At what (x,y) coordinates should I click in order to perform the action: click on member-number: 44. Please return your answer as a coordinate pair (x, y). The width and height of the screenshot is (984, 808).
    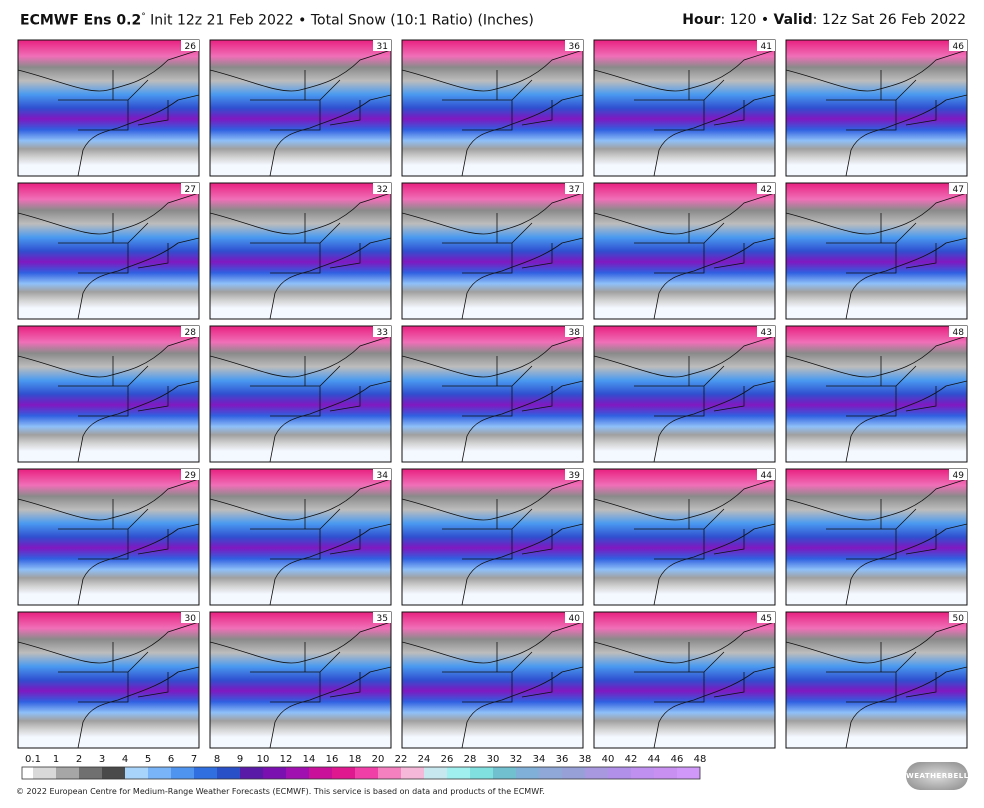
    Looking at the image, I should click on (767, 476).